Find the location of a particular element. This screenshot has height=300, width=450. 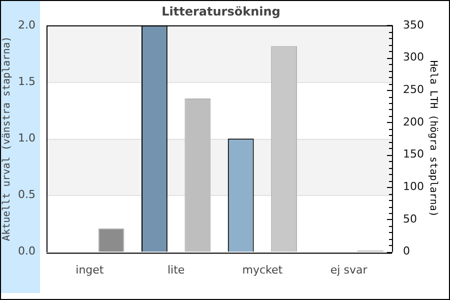

y2-tick-label: 150 is located at coordinates (413, 154).